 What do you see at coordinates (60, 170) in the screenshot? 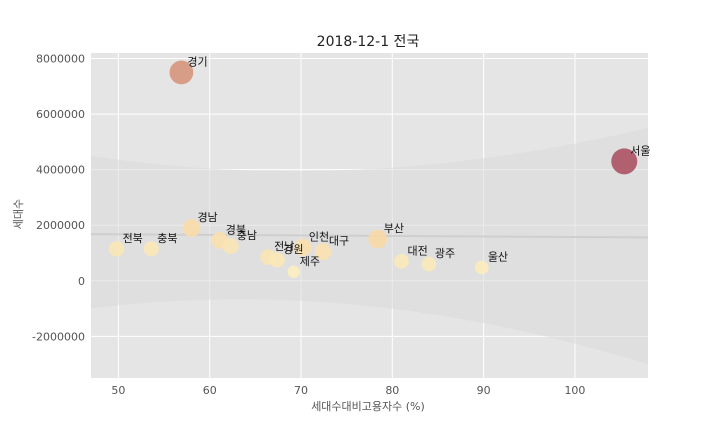
I see `y-tick-label: 4000000` at bounding box center [60, 170].